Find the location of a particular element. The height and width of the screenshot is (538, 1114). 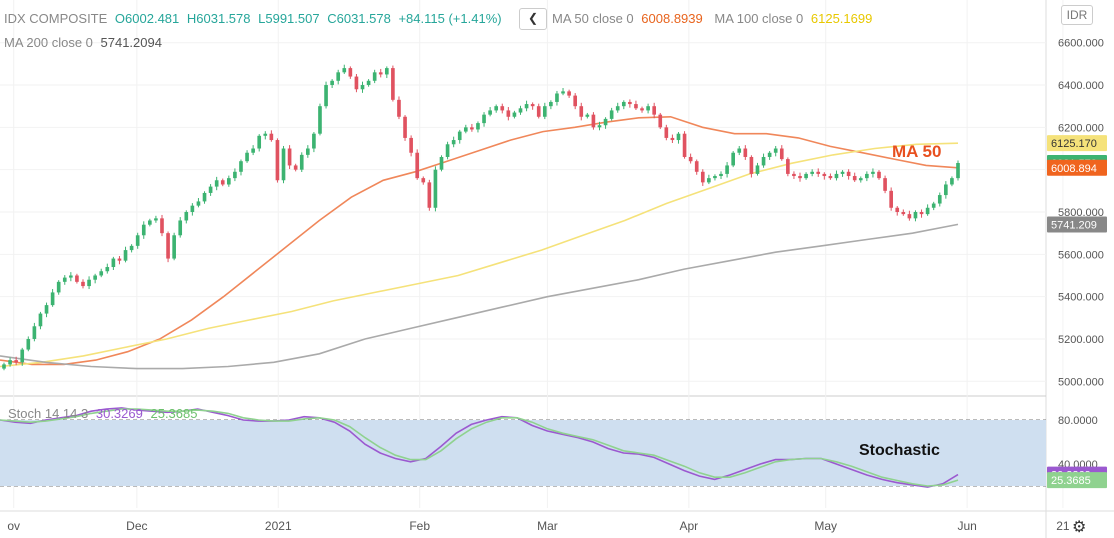

stoch-line-d is located at coordinates (479, 447).